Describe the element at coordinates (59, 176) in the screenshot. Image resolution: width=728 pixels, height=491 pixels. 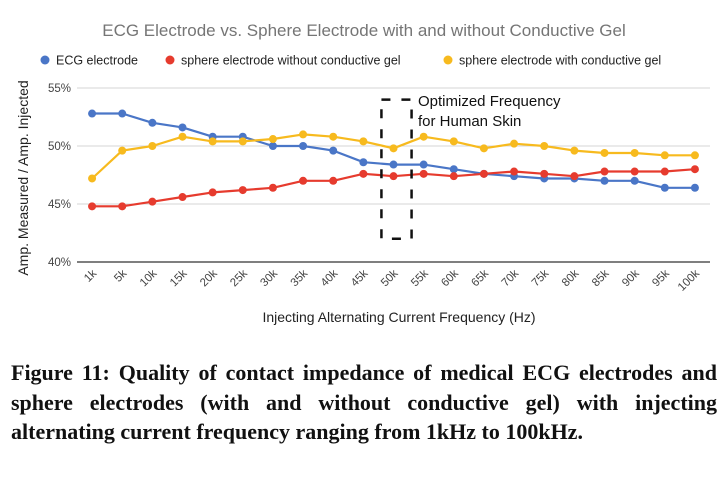
I see `y-axis-ticks: 40% 45% 50% 55%` at that location.